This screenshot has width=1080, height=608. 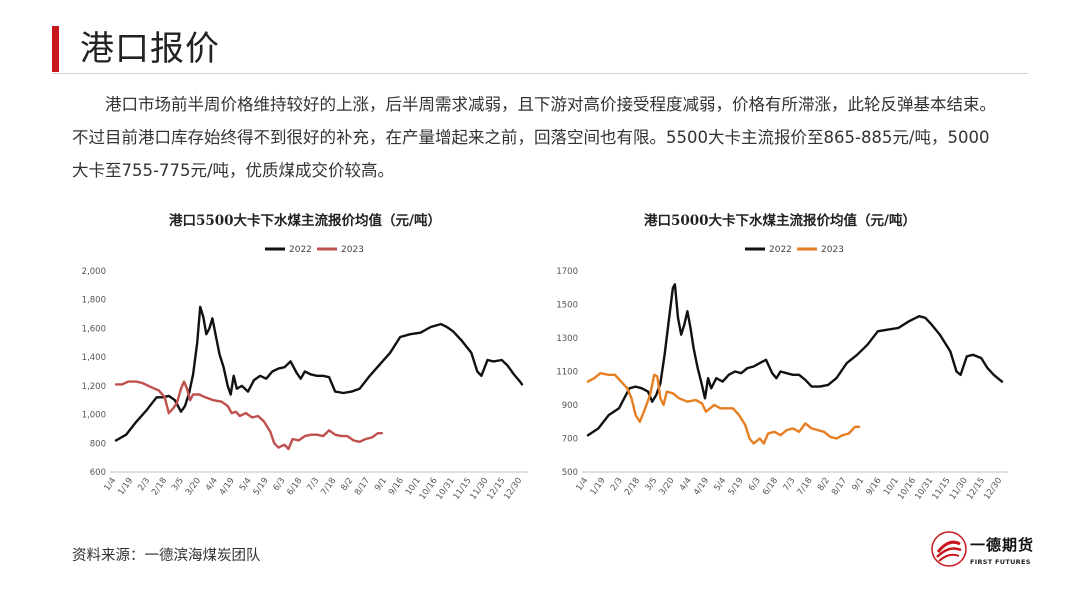 What do you see at coordinates (193, 486) in the screenshot?
I see `c5500-x-tick: 3/20` at bounding box center [193, 486].